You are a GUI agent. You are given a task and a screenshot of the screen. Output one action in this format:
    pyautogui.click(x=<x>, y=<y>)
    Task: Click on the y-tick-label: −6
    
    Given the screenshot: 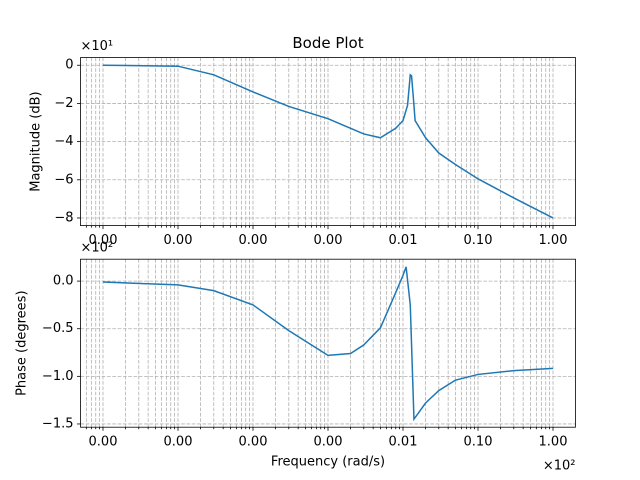 What is the action you would take?
    pyautogui.click(x=63, y=179)
    